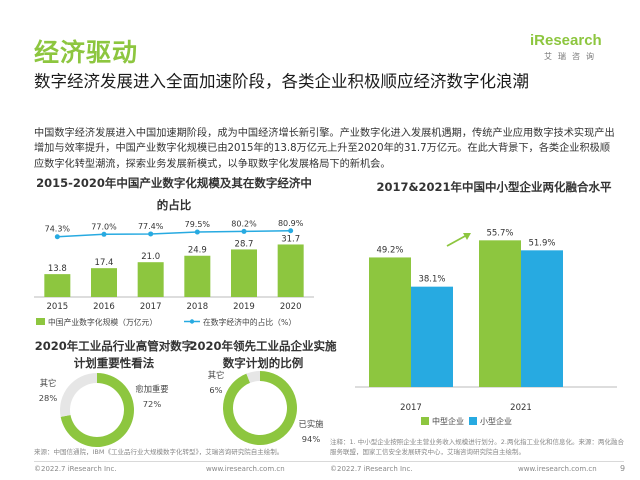 This screenshot has width=640, height=480. I want to click on chart1-tick-2017: 2017, so click(151, 307).